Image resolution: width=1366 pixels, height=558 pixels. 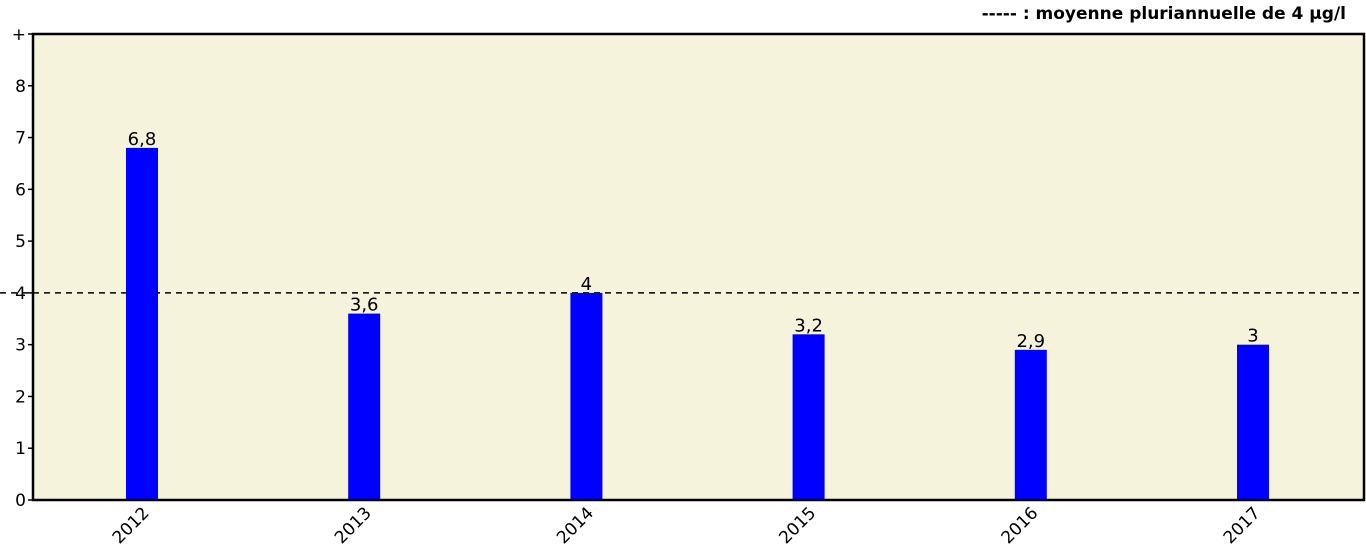 I want to click on value-label-2017: 3, so click(x=1252, y=336).